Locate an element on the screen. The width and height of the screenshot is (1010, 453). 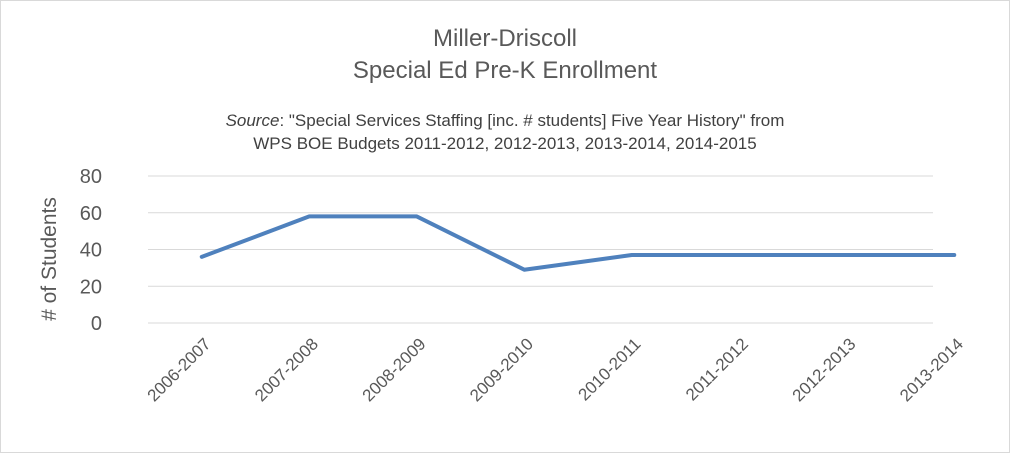
y-tick-label: 80 is located at coordinates (91, 177).